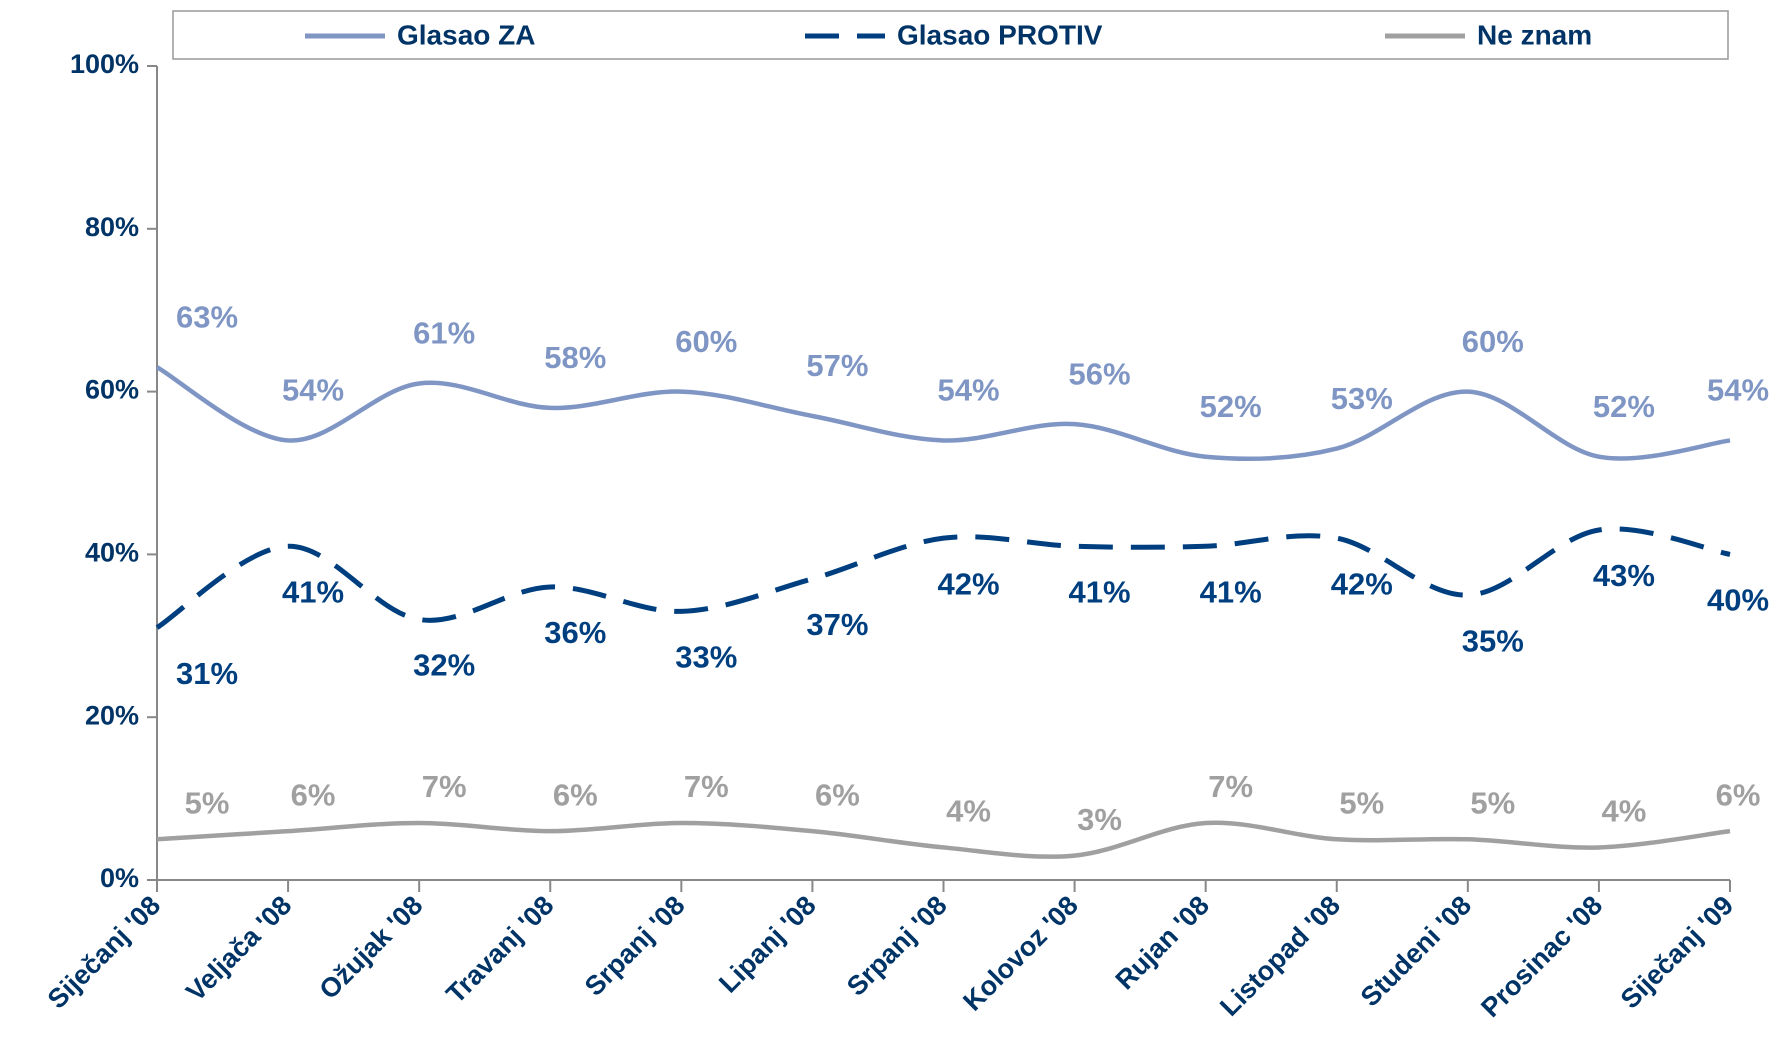 The image size is (1780, 1061). Describe the element at coordinates (1541, 956) in the screenshot. I see `x-tick-label: Prosinac '08` at that location.